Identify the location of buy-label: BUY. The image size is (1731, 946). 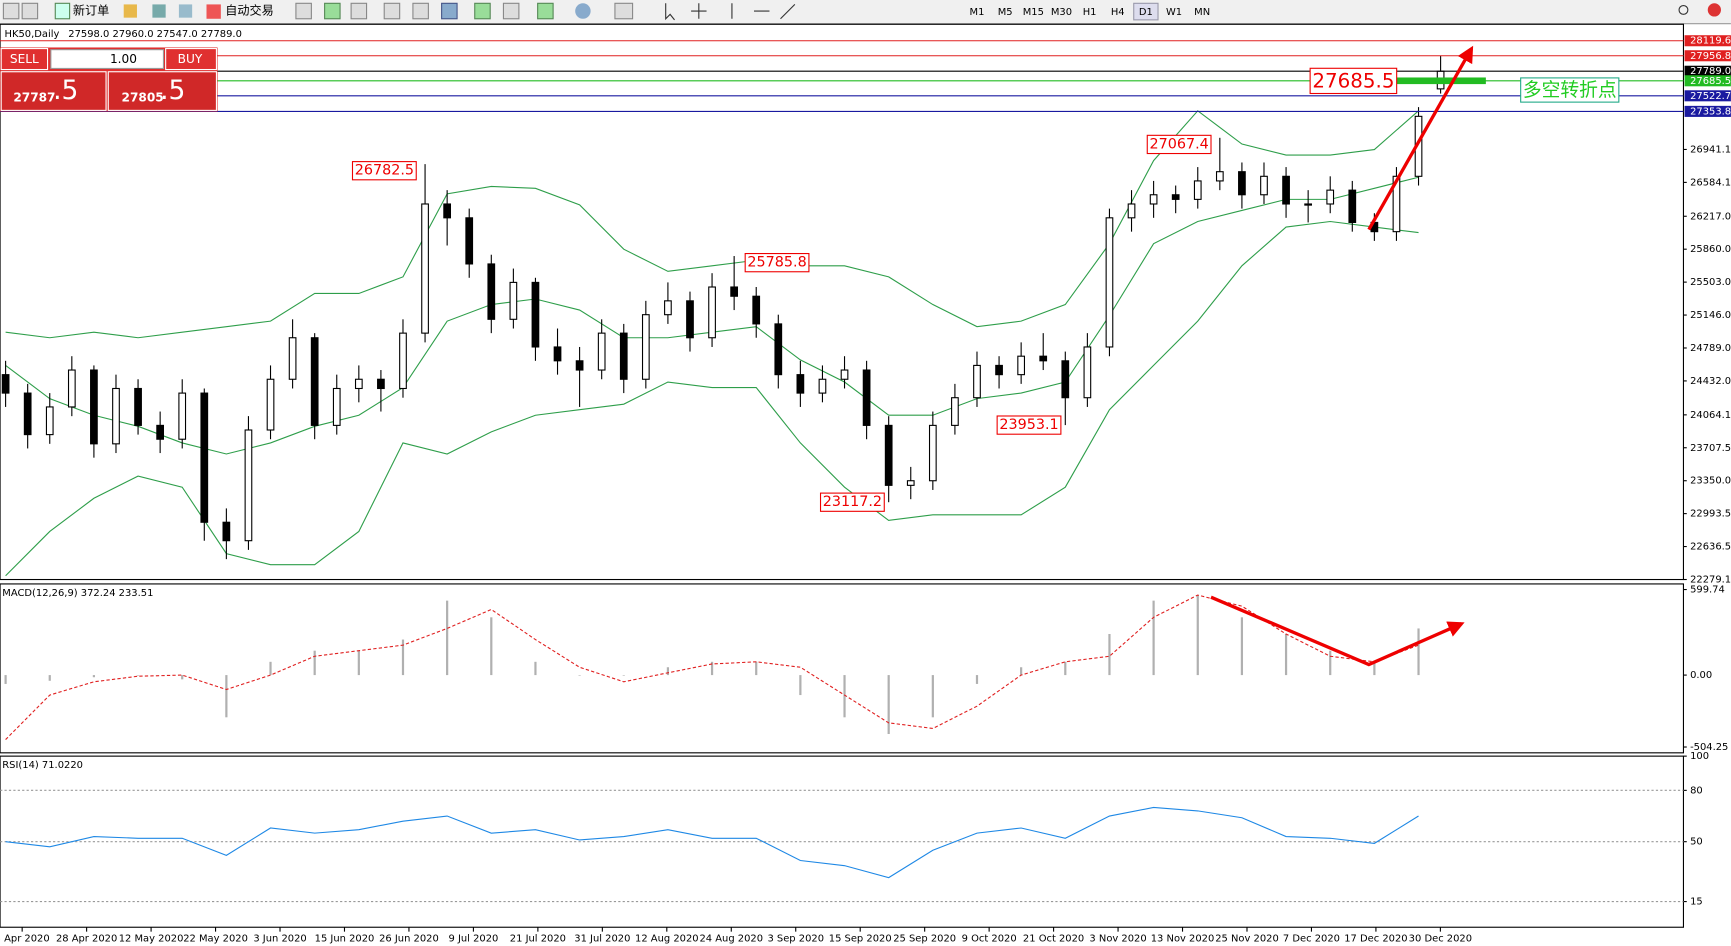
(190, 59).